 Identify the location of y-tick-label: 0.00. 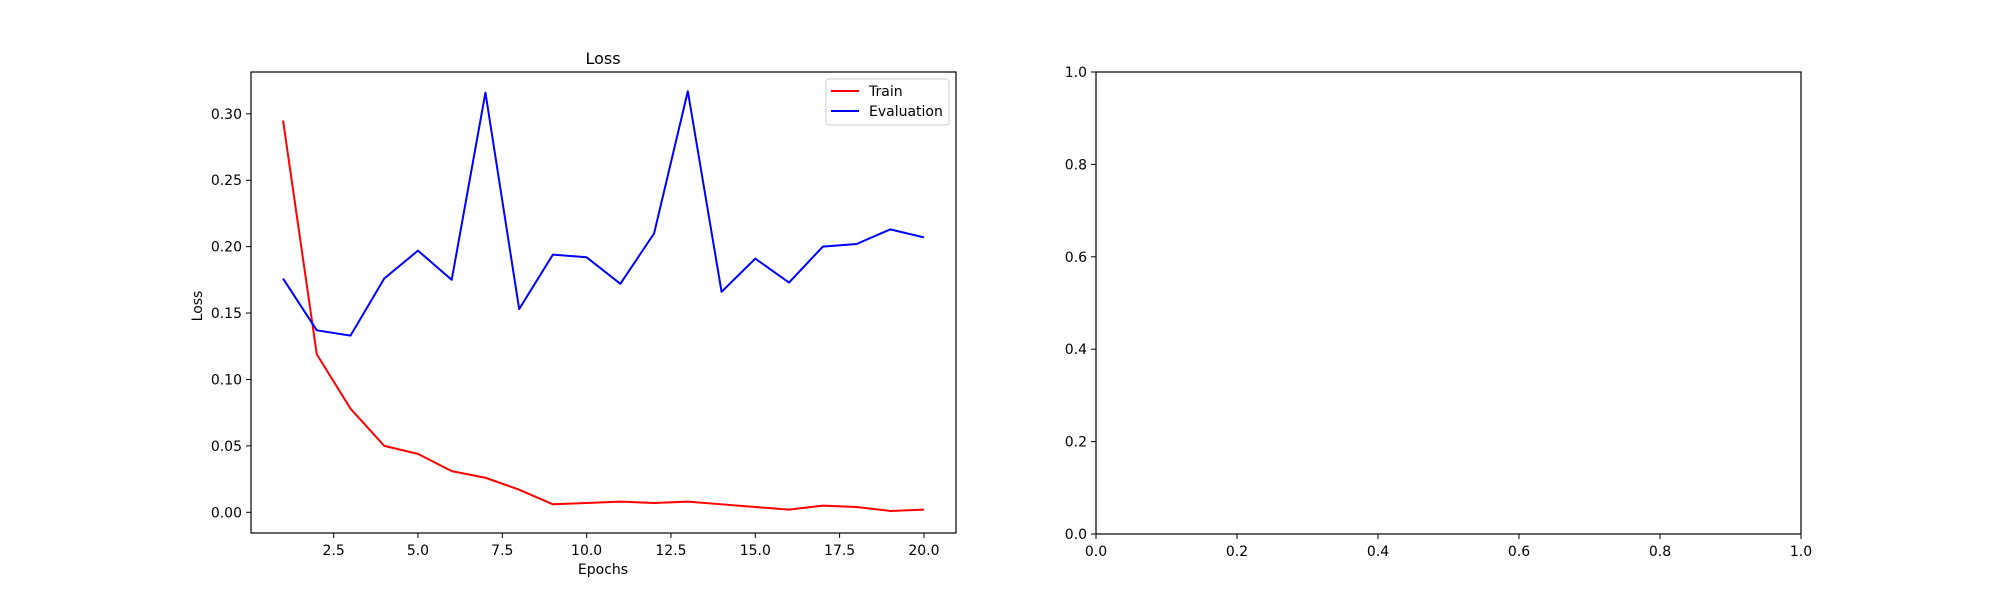
(226, 513).